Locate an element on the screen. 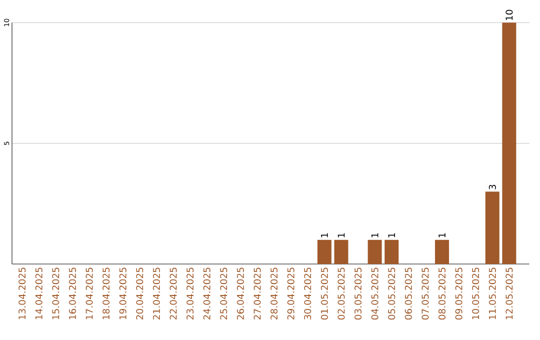 The width and height of the screenshot is (540, 340). x-tick-label: 30.04.2025 is located at coordinates (308, 294).